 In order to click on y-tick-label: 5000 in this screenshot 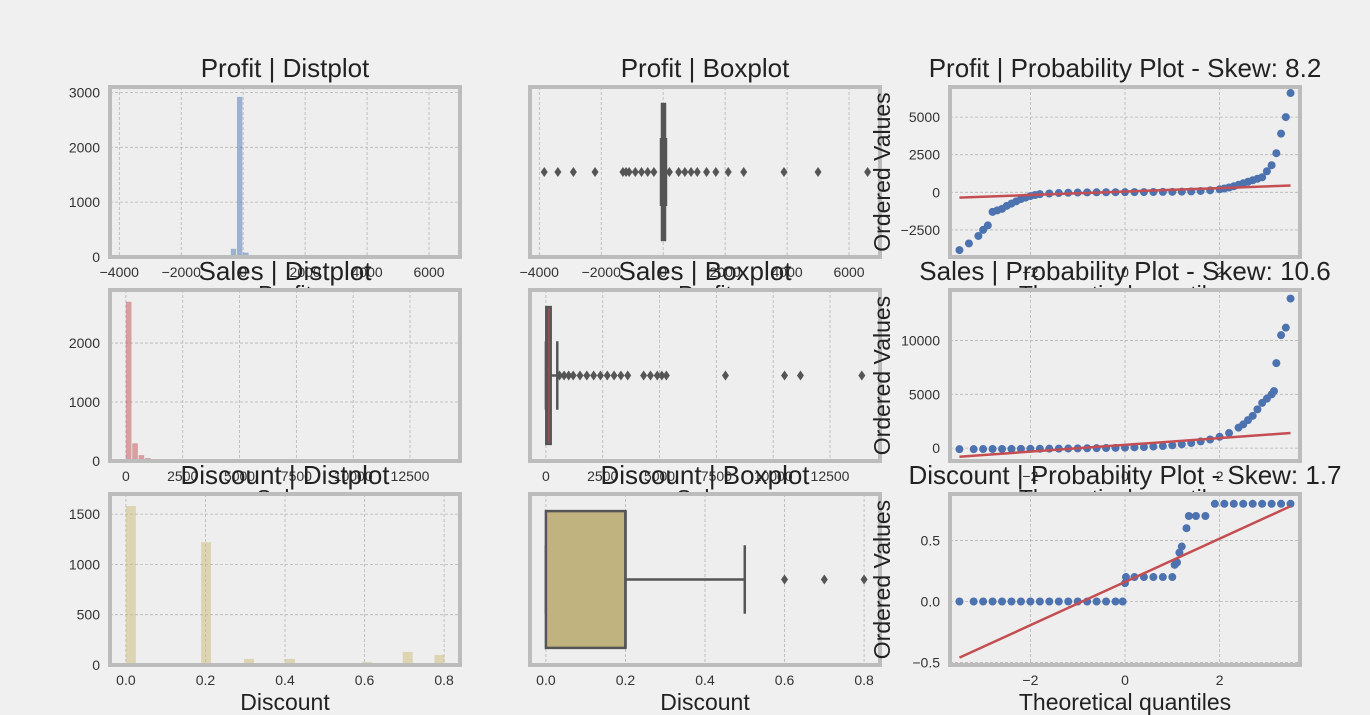, I will do `click(924, 117)`.